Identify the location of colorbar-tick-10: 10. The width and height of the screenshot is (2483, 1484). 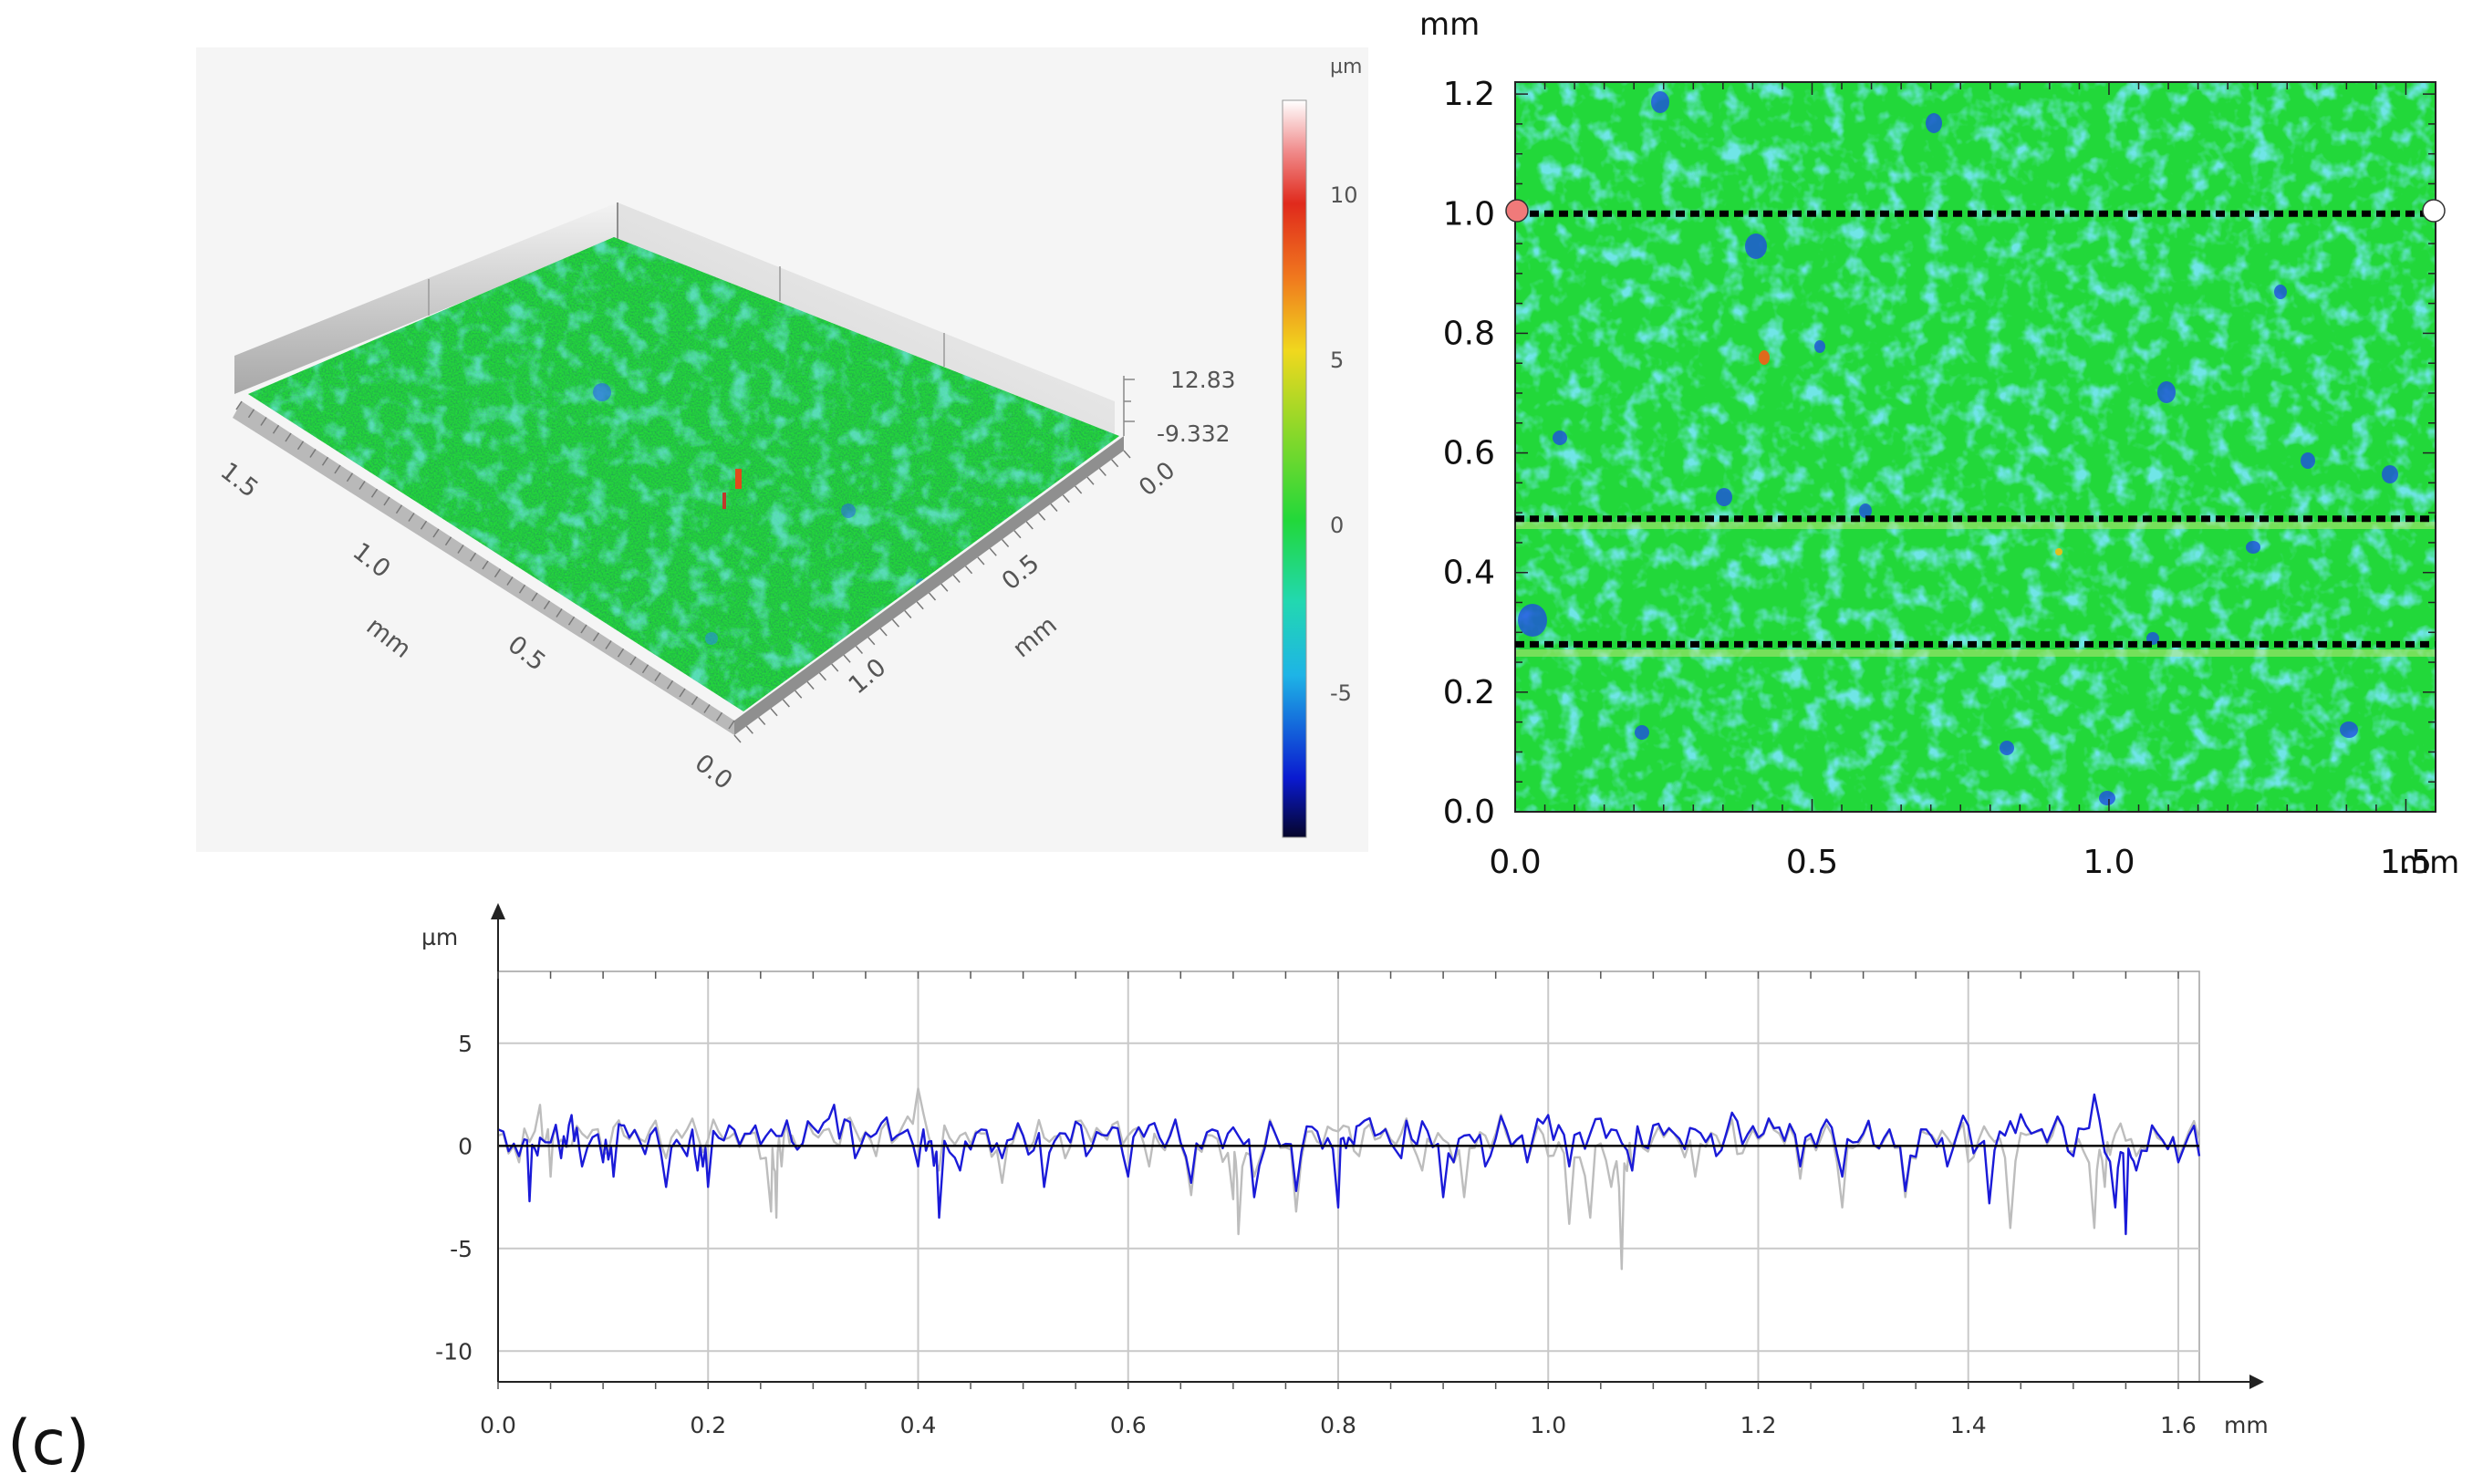
(1344, 195).